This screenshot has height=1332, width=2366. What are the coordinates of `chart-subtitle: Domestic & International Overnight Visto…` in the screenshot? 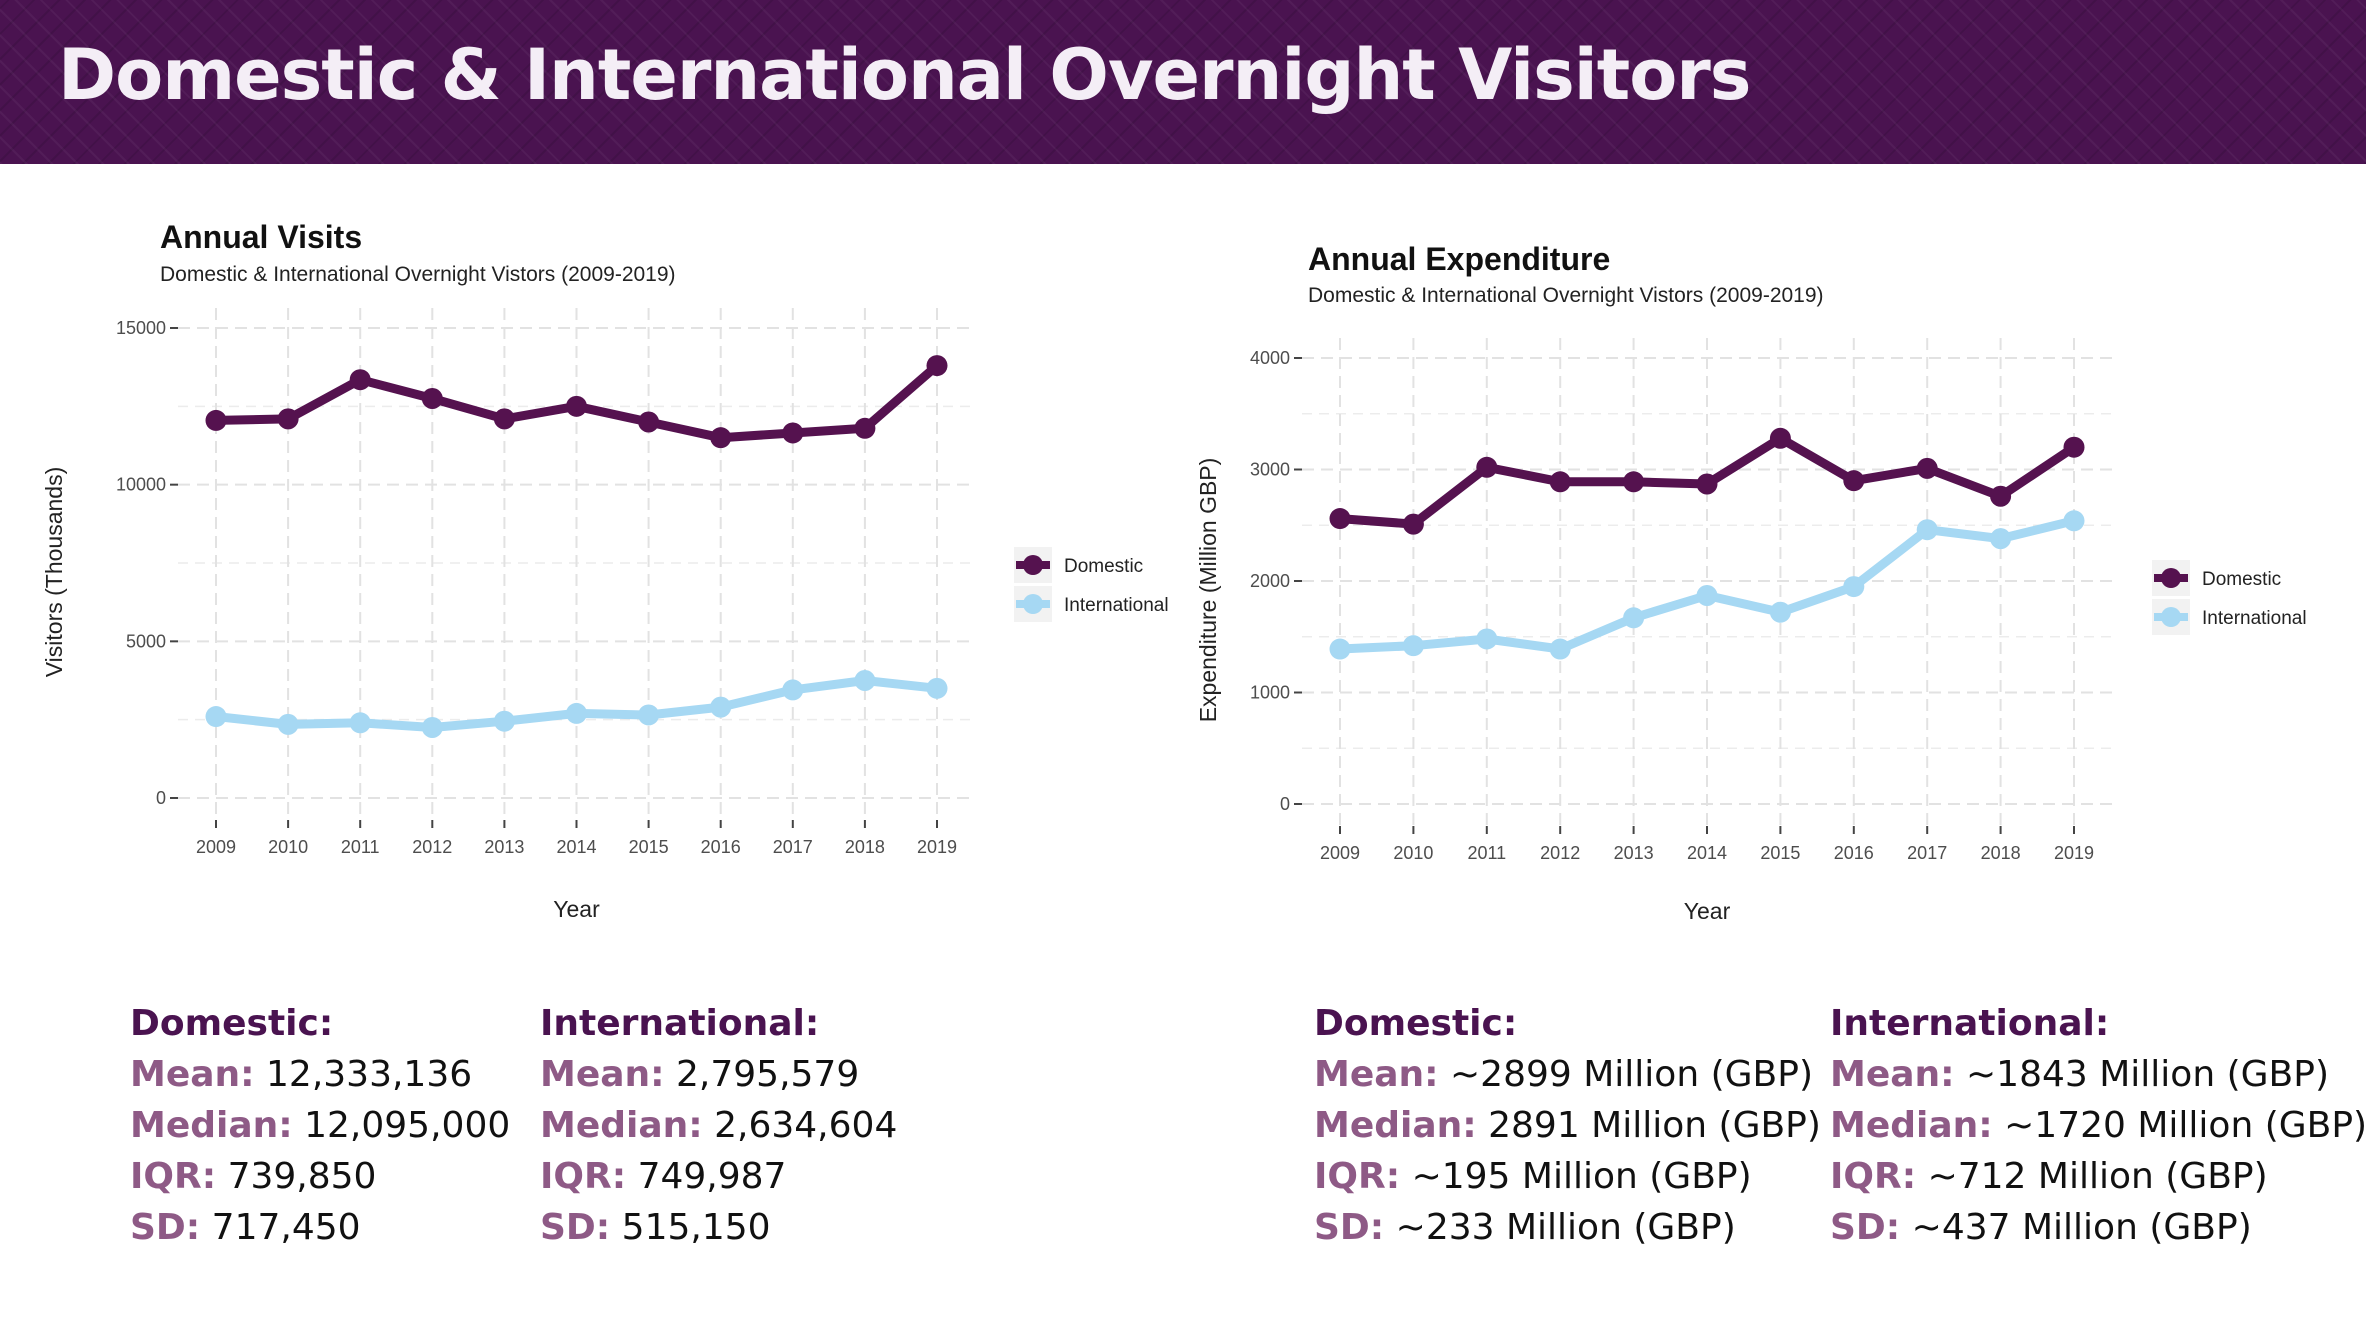 It's located at (418, 274).